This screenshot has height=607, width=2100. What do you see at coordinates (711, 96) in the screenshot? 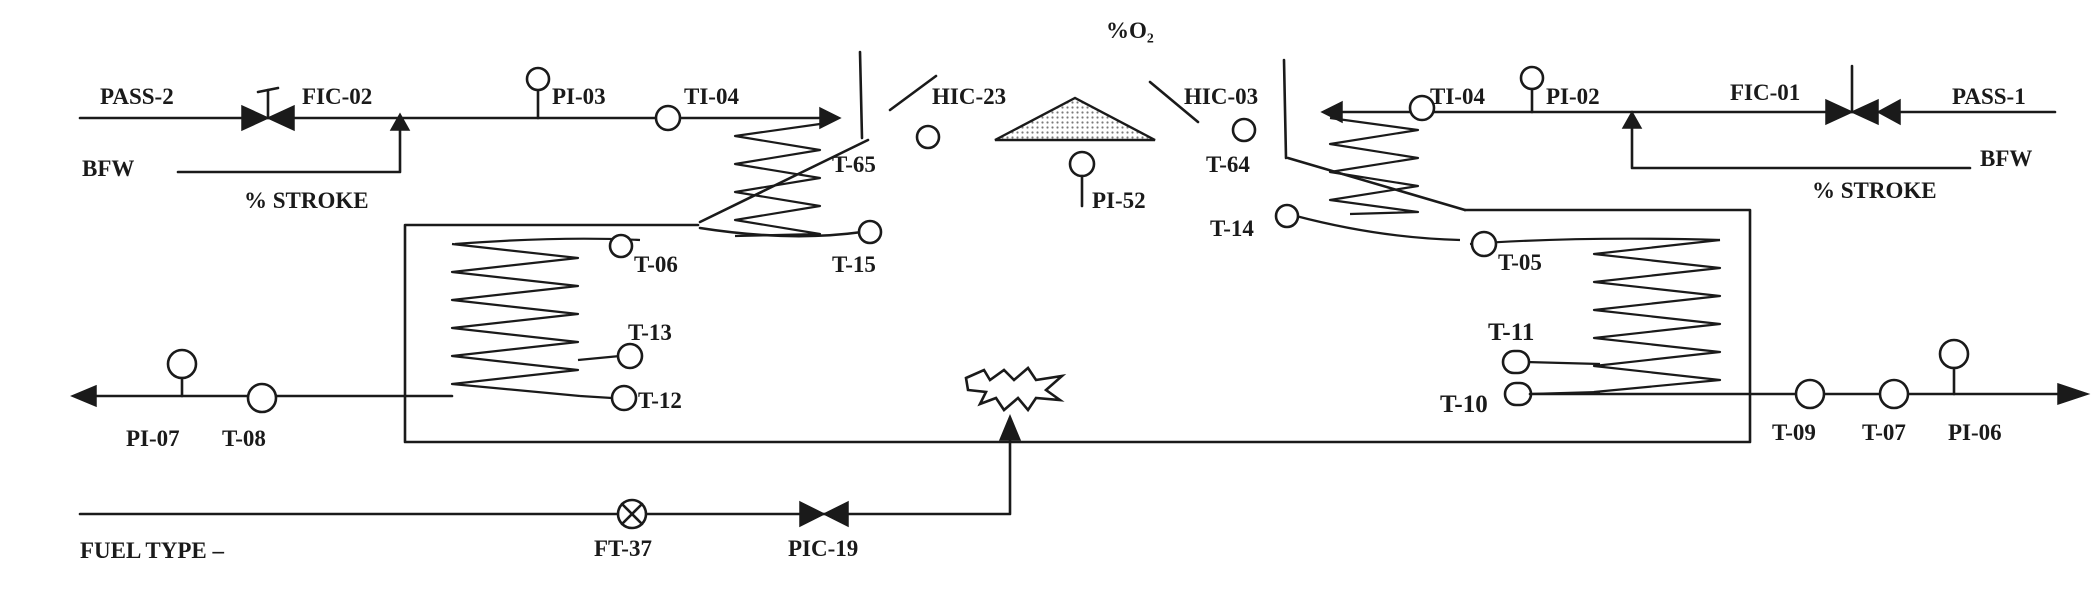
I see `ti04-left-label: TI-04` at bounding box center [711, 96].